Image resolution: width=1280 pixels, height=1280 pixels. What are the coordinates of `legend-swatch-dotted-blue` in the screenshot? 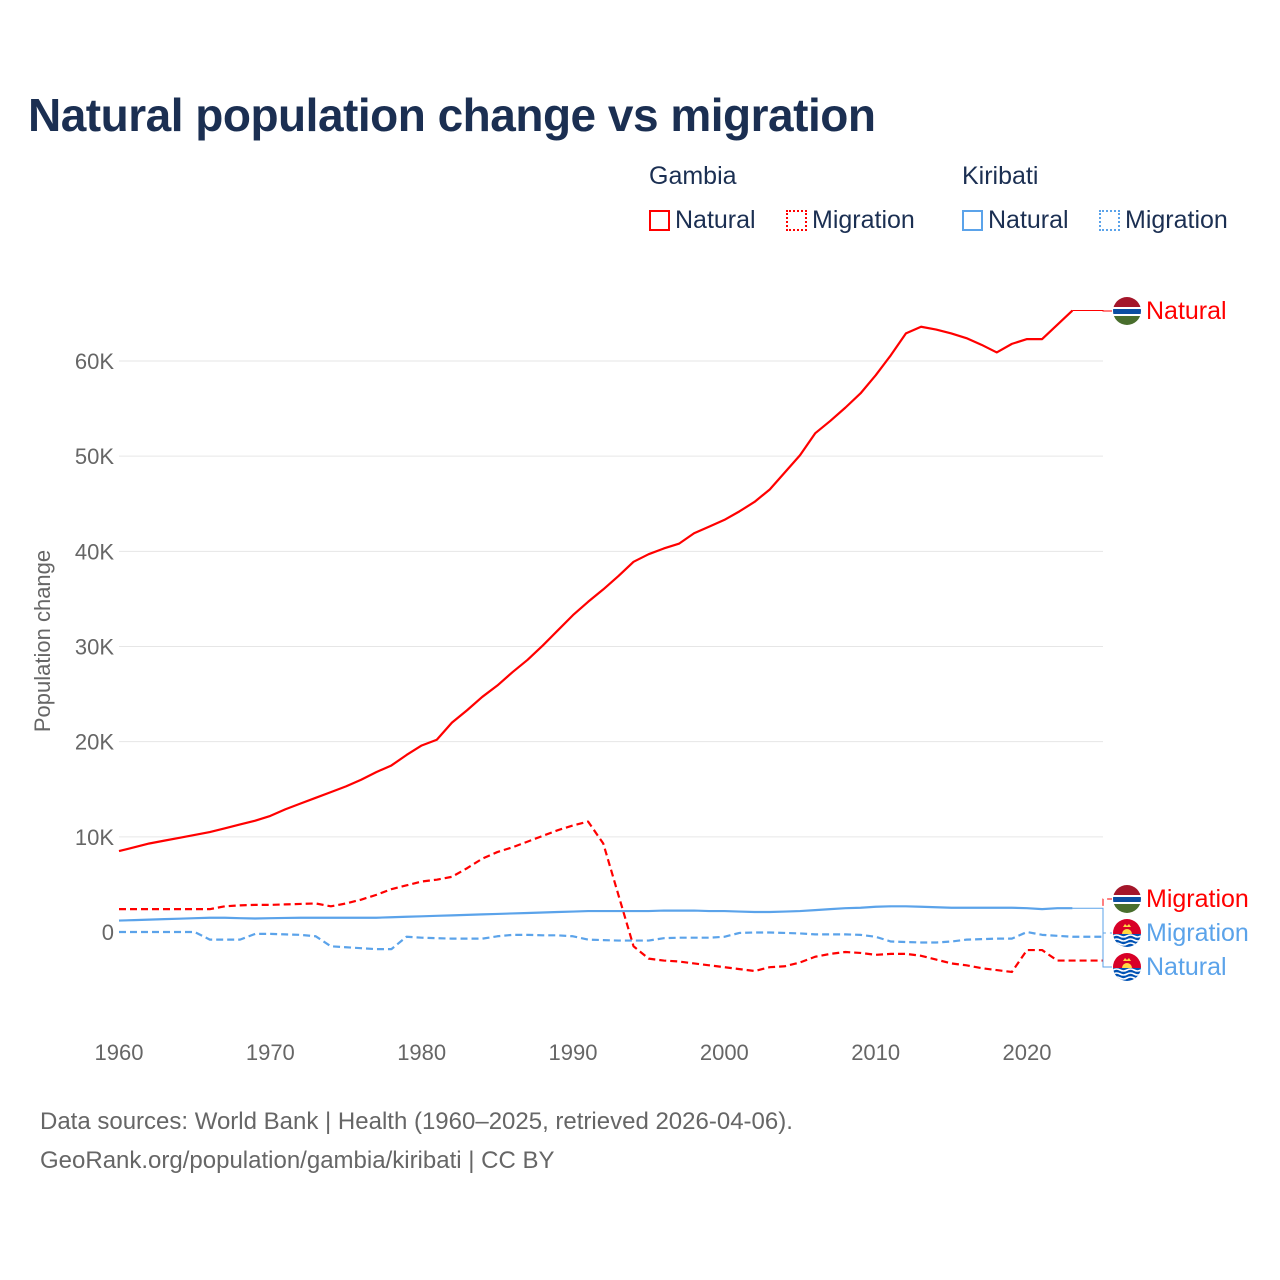 It's located at (1109, 220).